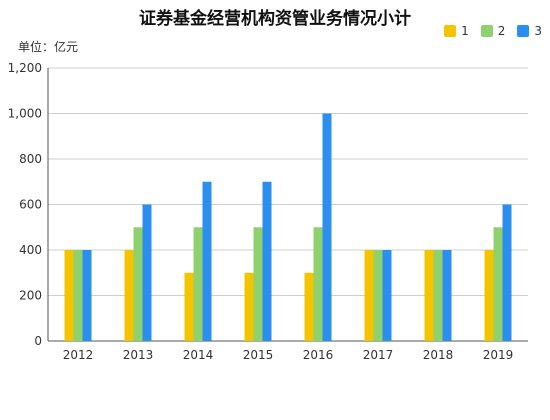 The image size is (550, 420). Describe the element at coordinates (258, 284) in the screenshot. I see `bar-2-2015` at that location.